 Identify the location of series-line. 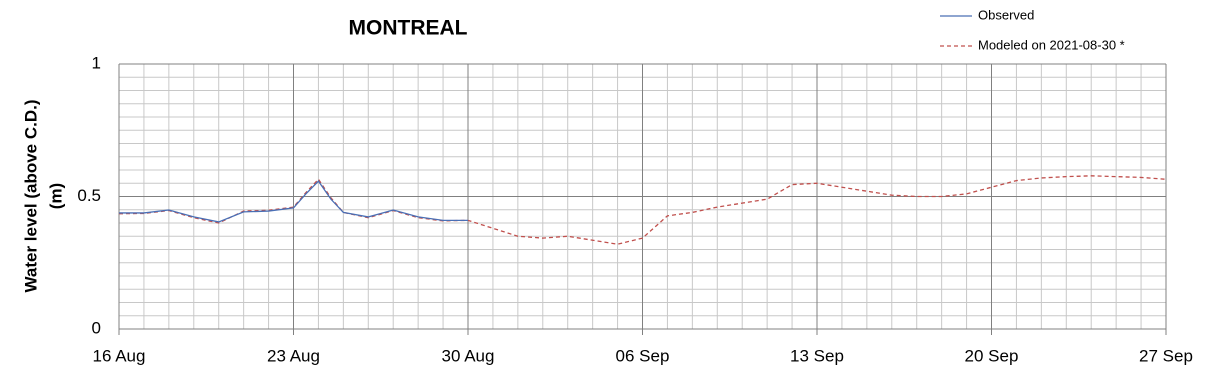
(293, 201).